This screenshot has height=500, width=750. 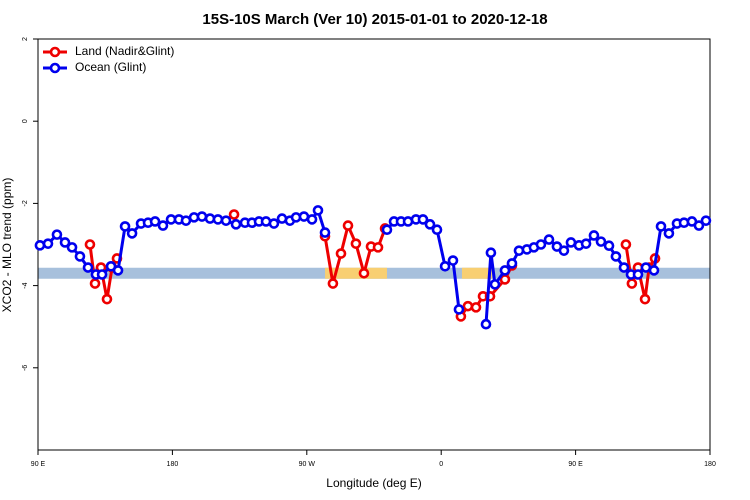 I want to click on x-axis-label: Longitude (deg E), so click(x=373, y=483).